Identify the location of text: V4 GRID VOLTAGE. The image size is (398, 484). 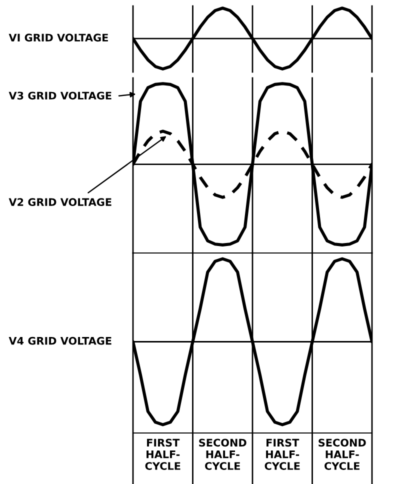
(60, 340).